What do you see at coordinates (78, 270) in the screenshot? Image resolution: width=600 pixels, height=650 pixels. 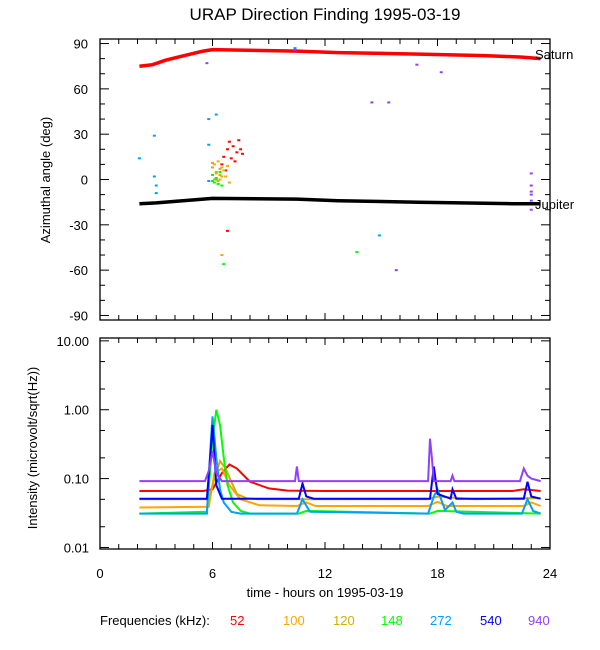 I see `azimuth-y-tick-label: -60` at bounding box center [78, 270].